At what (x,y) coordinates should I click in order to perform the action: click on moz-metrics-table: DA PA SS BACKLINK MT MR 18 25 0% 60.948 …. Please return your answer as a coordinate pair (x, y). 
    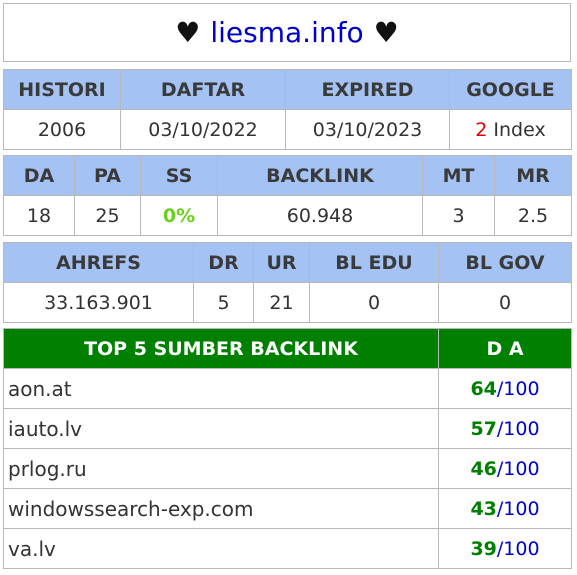
    Looking at the image, I should click on (287, 195).